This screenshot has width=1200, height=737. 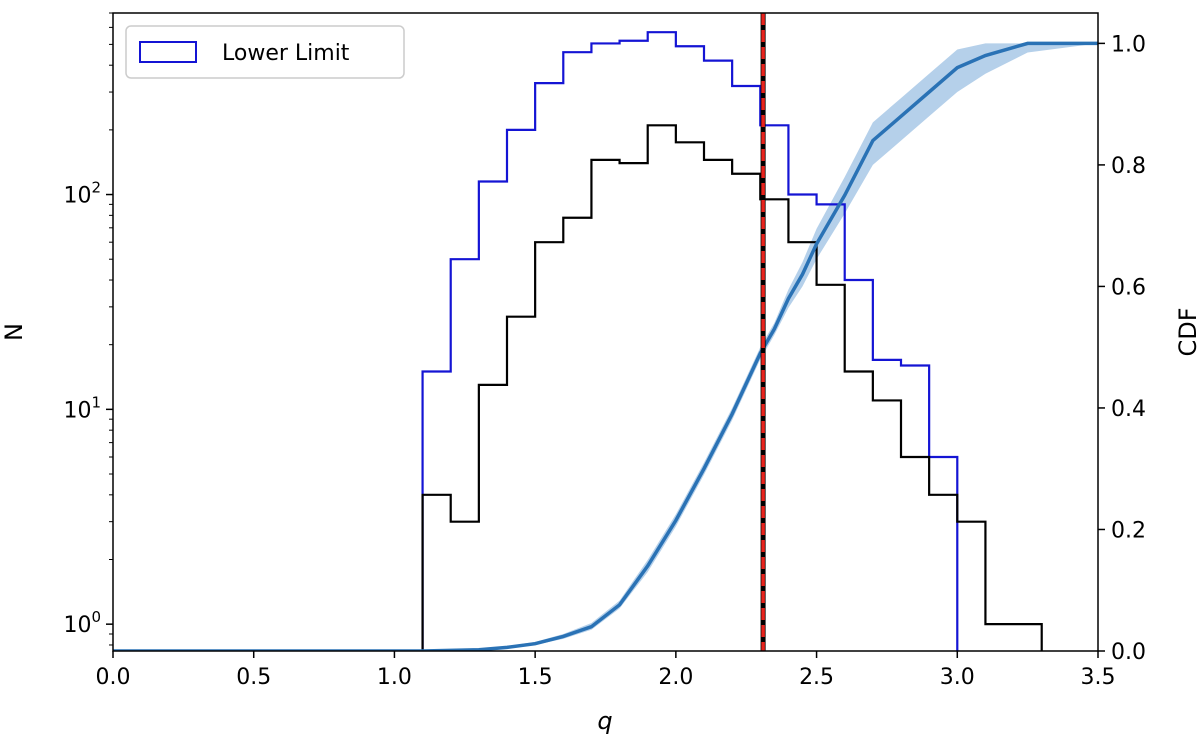 I want to click on y-right-tick-label: 1.0, so click(x=1128, y=44).